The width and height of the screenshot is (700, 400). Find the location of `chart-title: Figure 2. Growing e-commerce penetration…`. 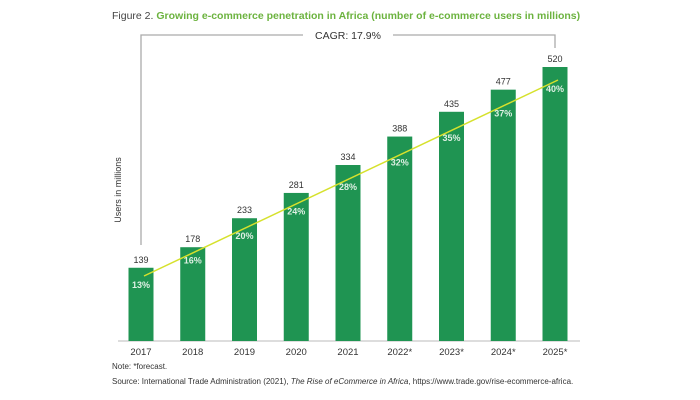

chart-title: Figure 2. Growing e-commerce penetration… is located at coordinates (346, 16).